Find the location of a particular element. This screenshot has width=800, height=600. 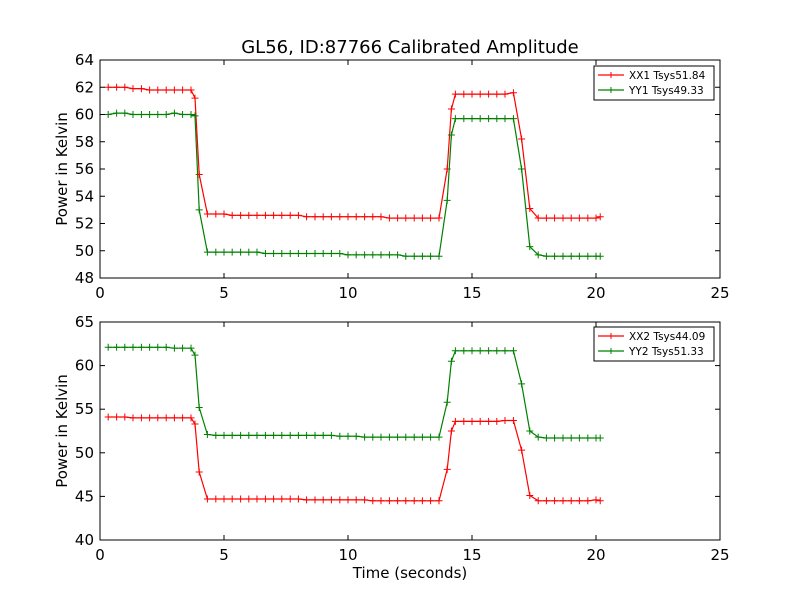

x-tick-label: 15 is located at coordinates (471, 555).